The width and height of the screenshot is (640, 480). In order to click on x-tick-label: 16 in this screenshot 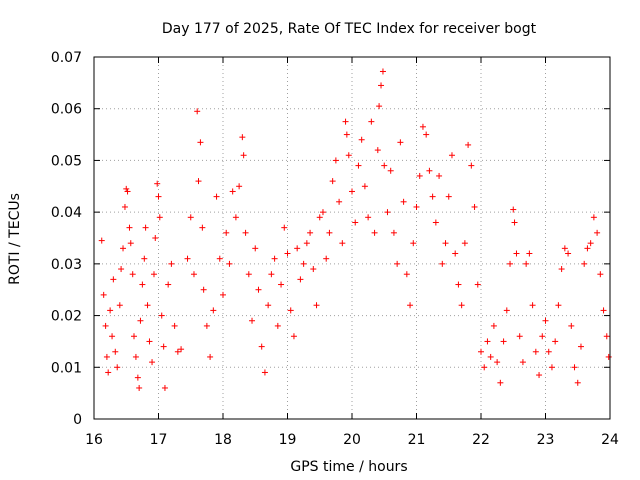, I will do `click(94, 440)`.